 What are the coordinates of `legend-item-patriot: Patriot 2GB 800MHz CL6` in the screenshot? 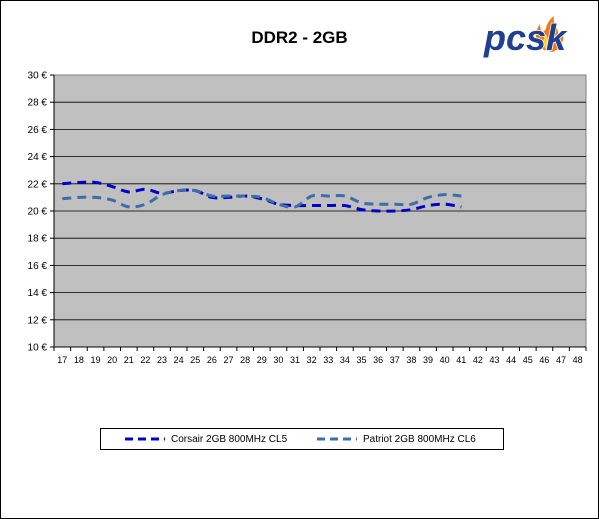 It's located at (396, 439).